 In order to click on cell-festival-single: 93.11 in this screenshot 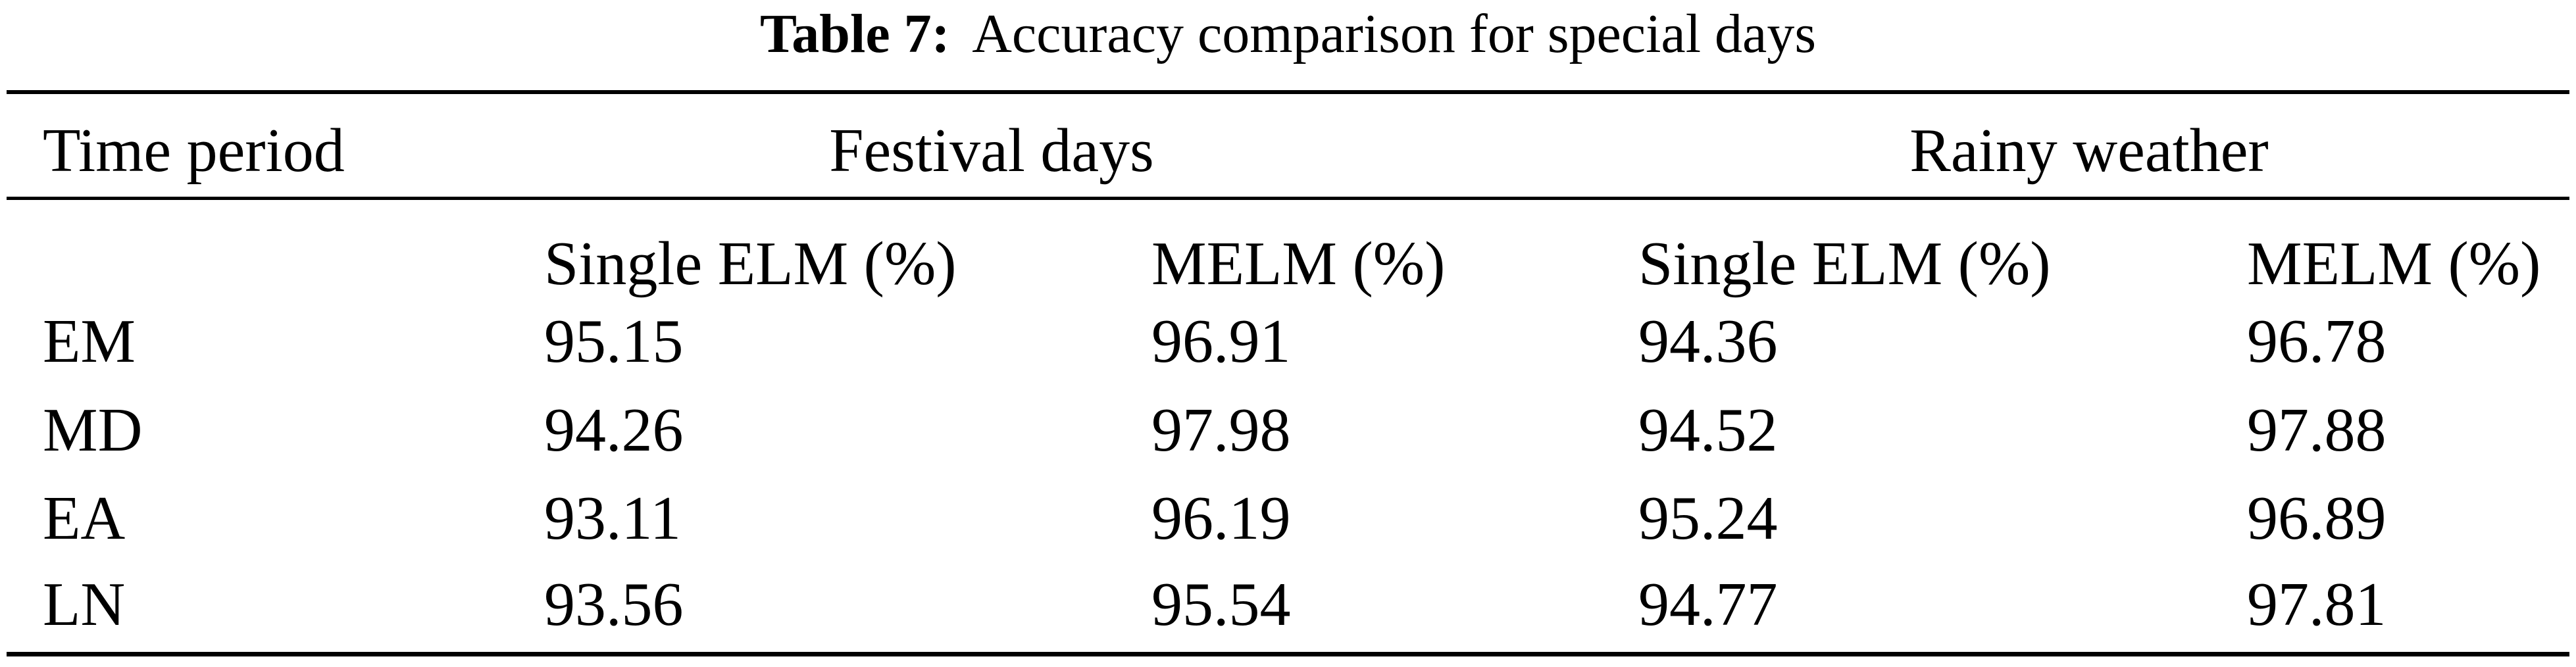, I will do `click(613, 518)`.